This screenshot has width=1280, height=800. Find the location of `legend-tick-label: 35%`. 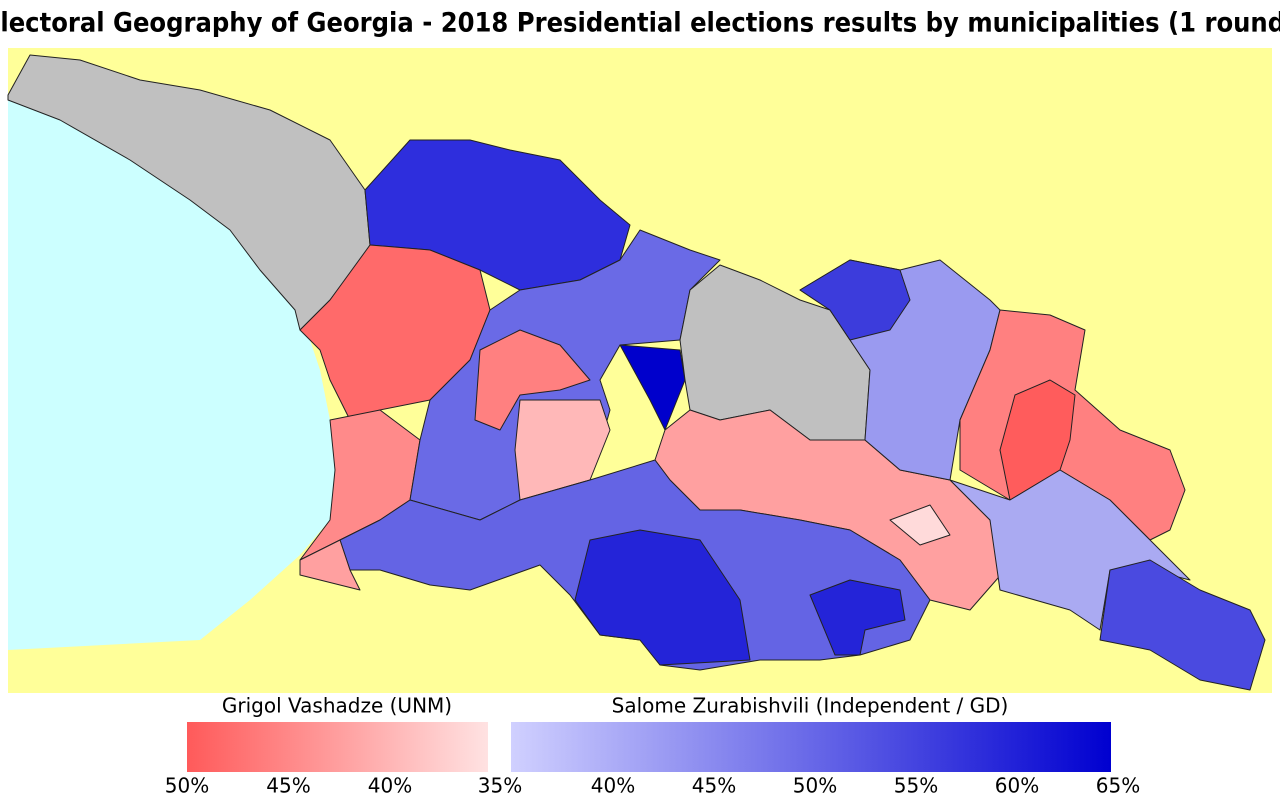

legend-tick-label: 35% is located at coordinates (500, 786).